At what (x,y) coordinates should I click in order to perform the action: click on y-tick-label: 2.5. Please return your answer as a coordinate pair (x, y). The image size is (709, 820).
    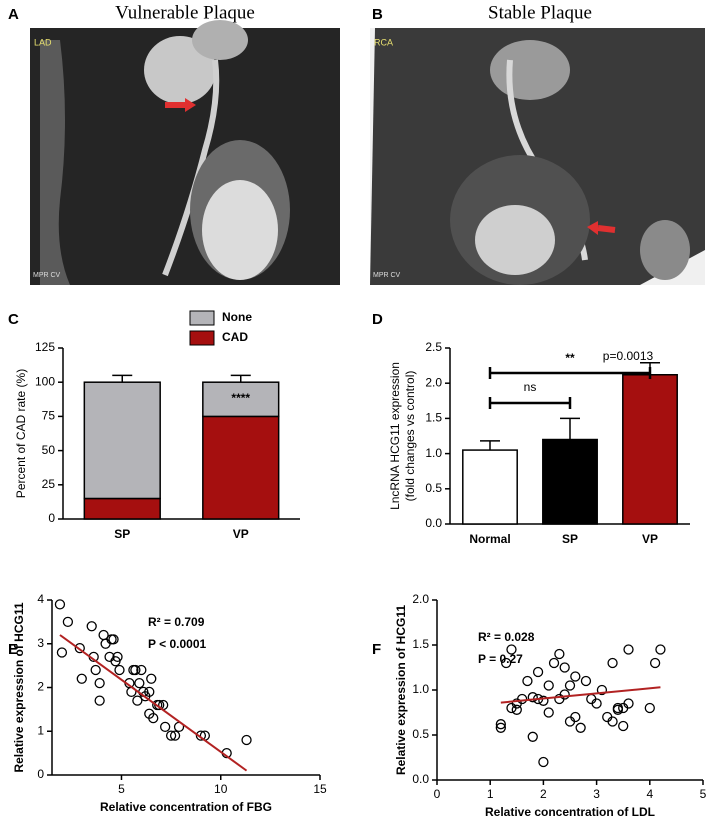
    Looking at the image, I should click on (433, 347).